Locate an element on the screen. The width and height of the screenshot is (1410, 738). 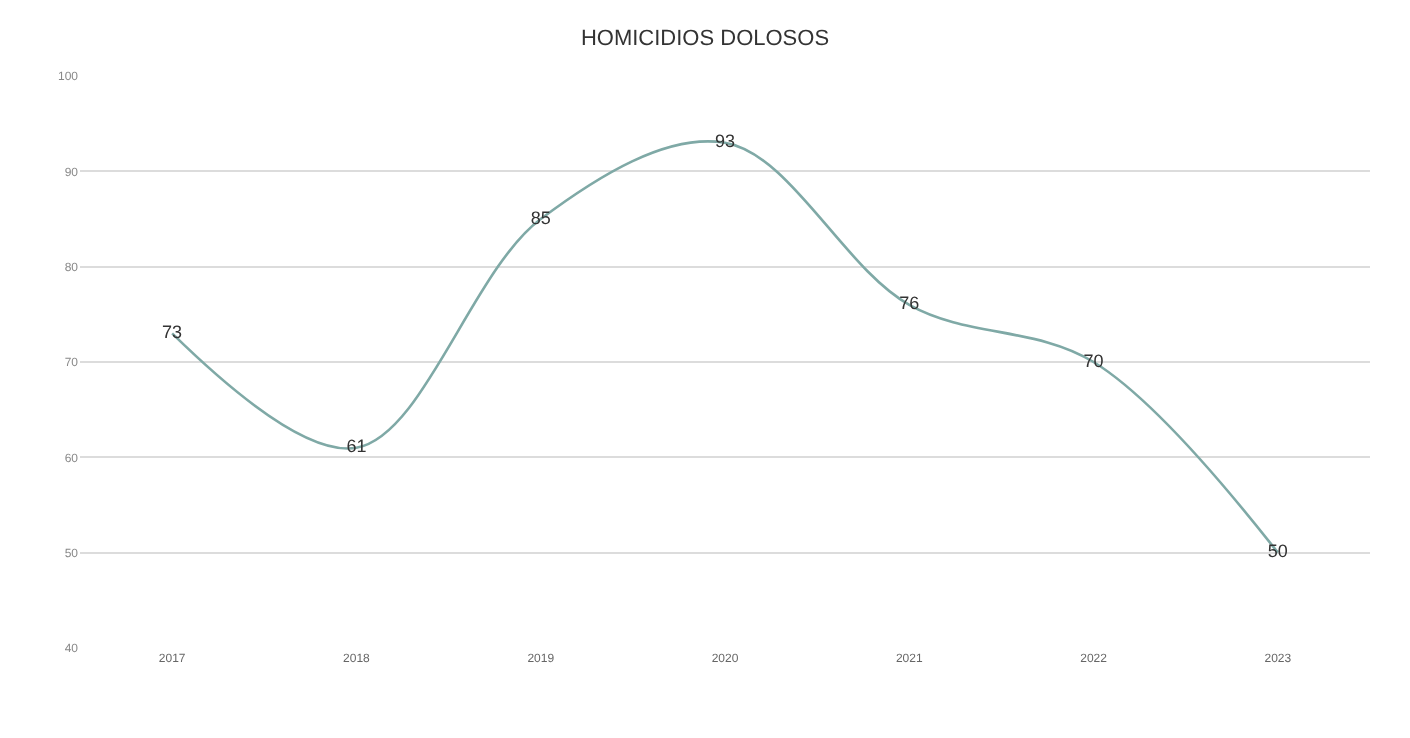
data-label: 73 is located at coordinates (172, 331).